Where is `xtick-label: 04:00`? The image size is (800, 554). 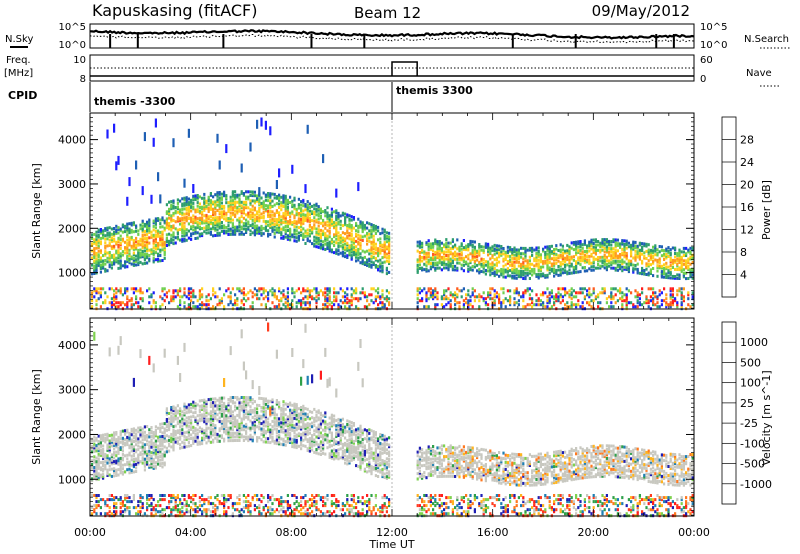
xtick-label: 04:00 is located at coordinates (191, 532).